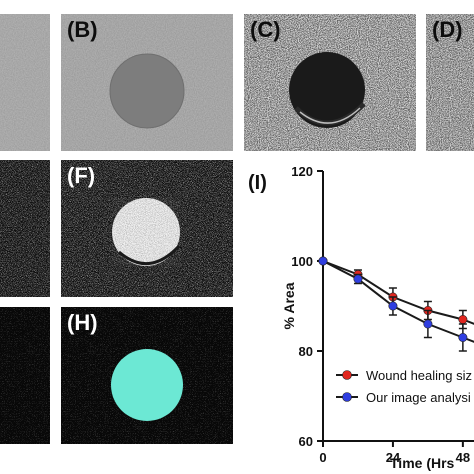 This screenshot has height=474, width=474. Describe the element at coordinates (302, 171) in the screenshot. I see `y-tick-label: 120` at that location.